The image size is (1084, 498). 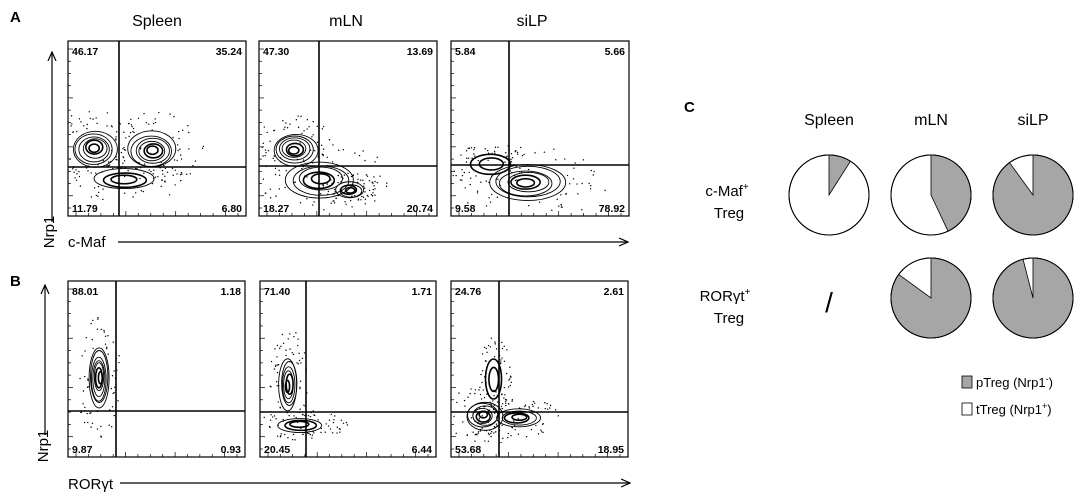 I want to click on quadrant-percent-ll: 20.45, so click(x=277, y=450).